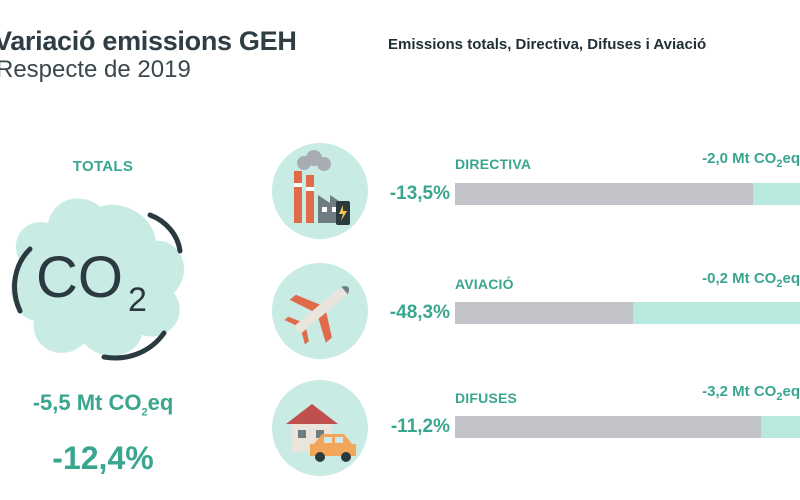 Image resolution: width=800 pixels, height=500 pixels. I want to click on page-subtitle: Respecte de 2019, so click(95, 69).